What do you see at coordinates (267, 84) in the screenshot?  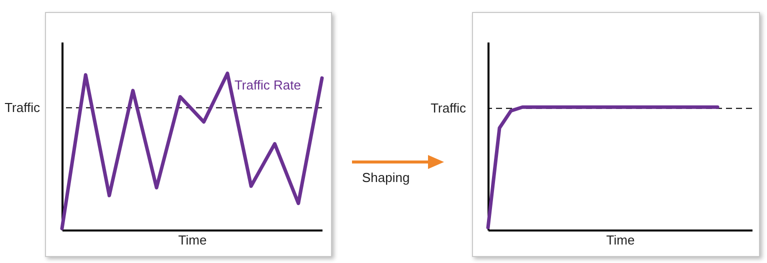 I see `series-label: Traffic Rate` at bounding box center [267, 84].